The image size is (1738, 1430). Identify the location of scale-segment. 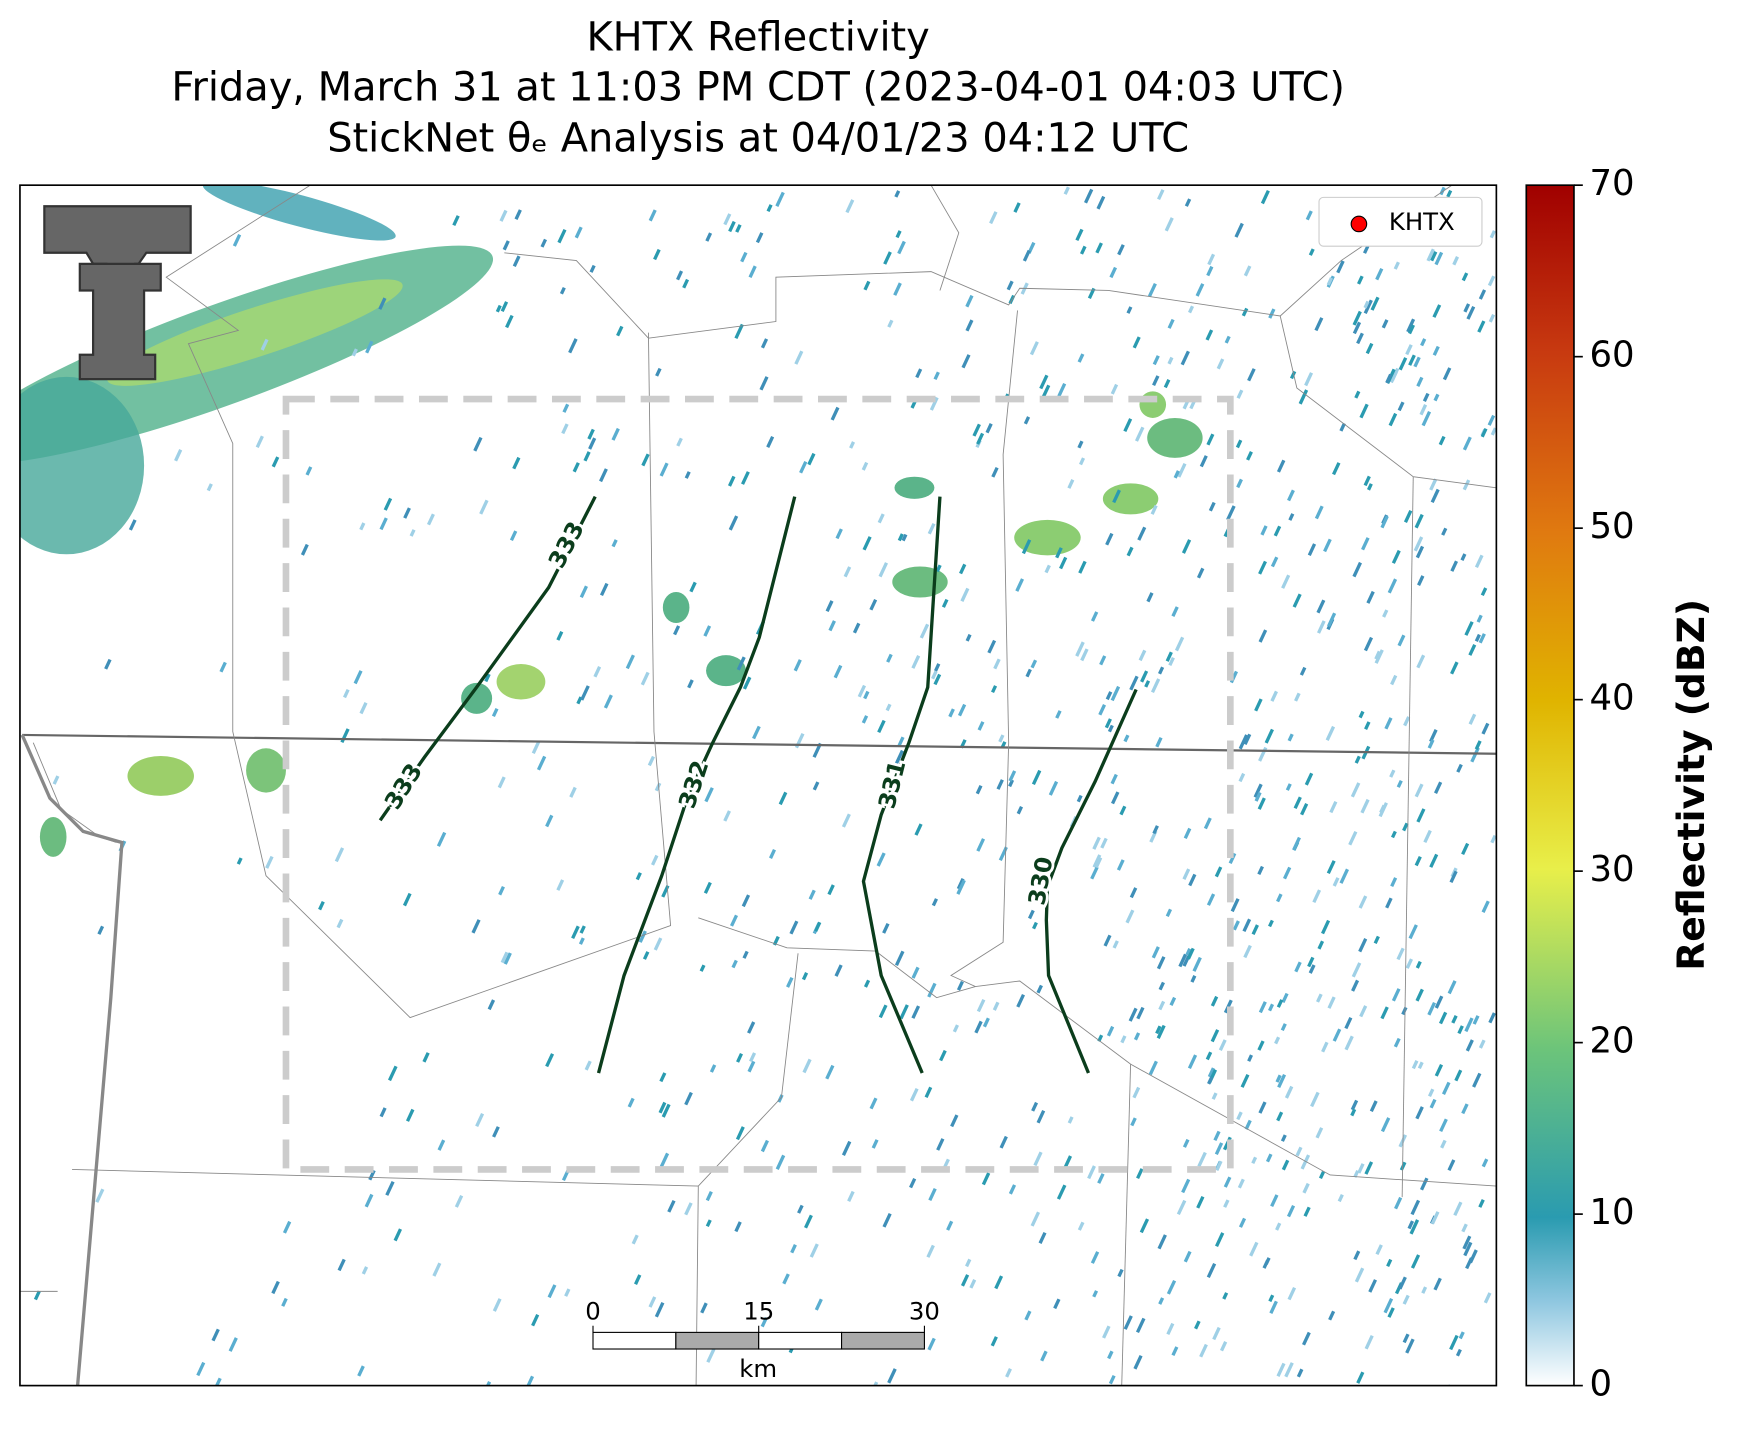
(800, 1340).